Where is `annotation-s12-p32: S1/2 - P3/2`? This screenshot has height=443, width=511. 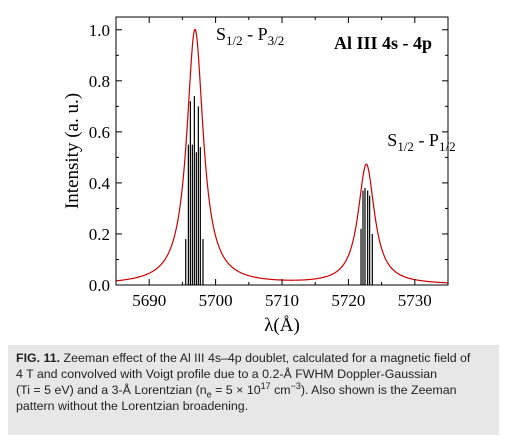
annotation-s12-p32: S1/2 - P3/2 is located at coordinates (250, 36).